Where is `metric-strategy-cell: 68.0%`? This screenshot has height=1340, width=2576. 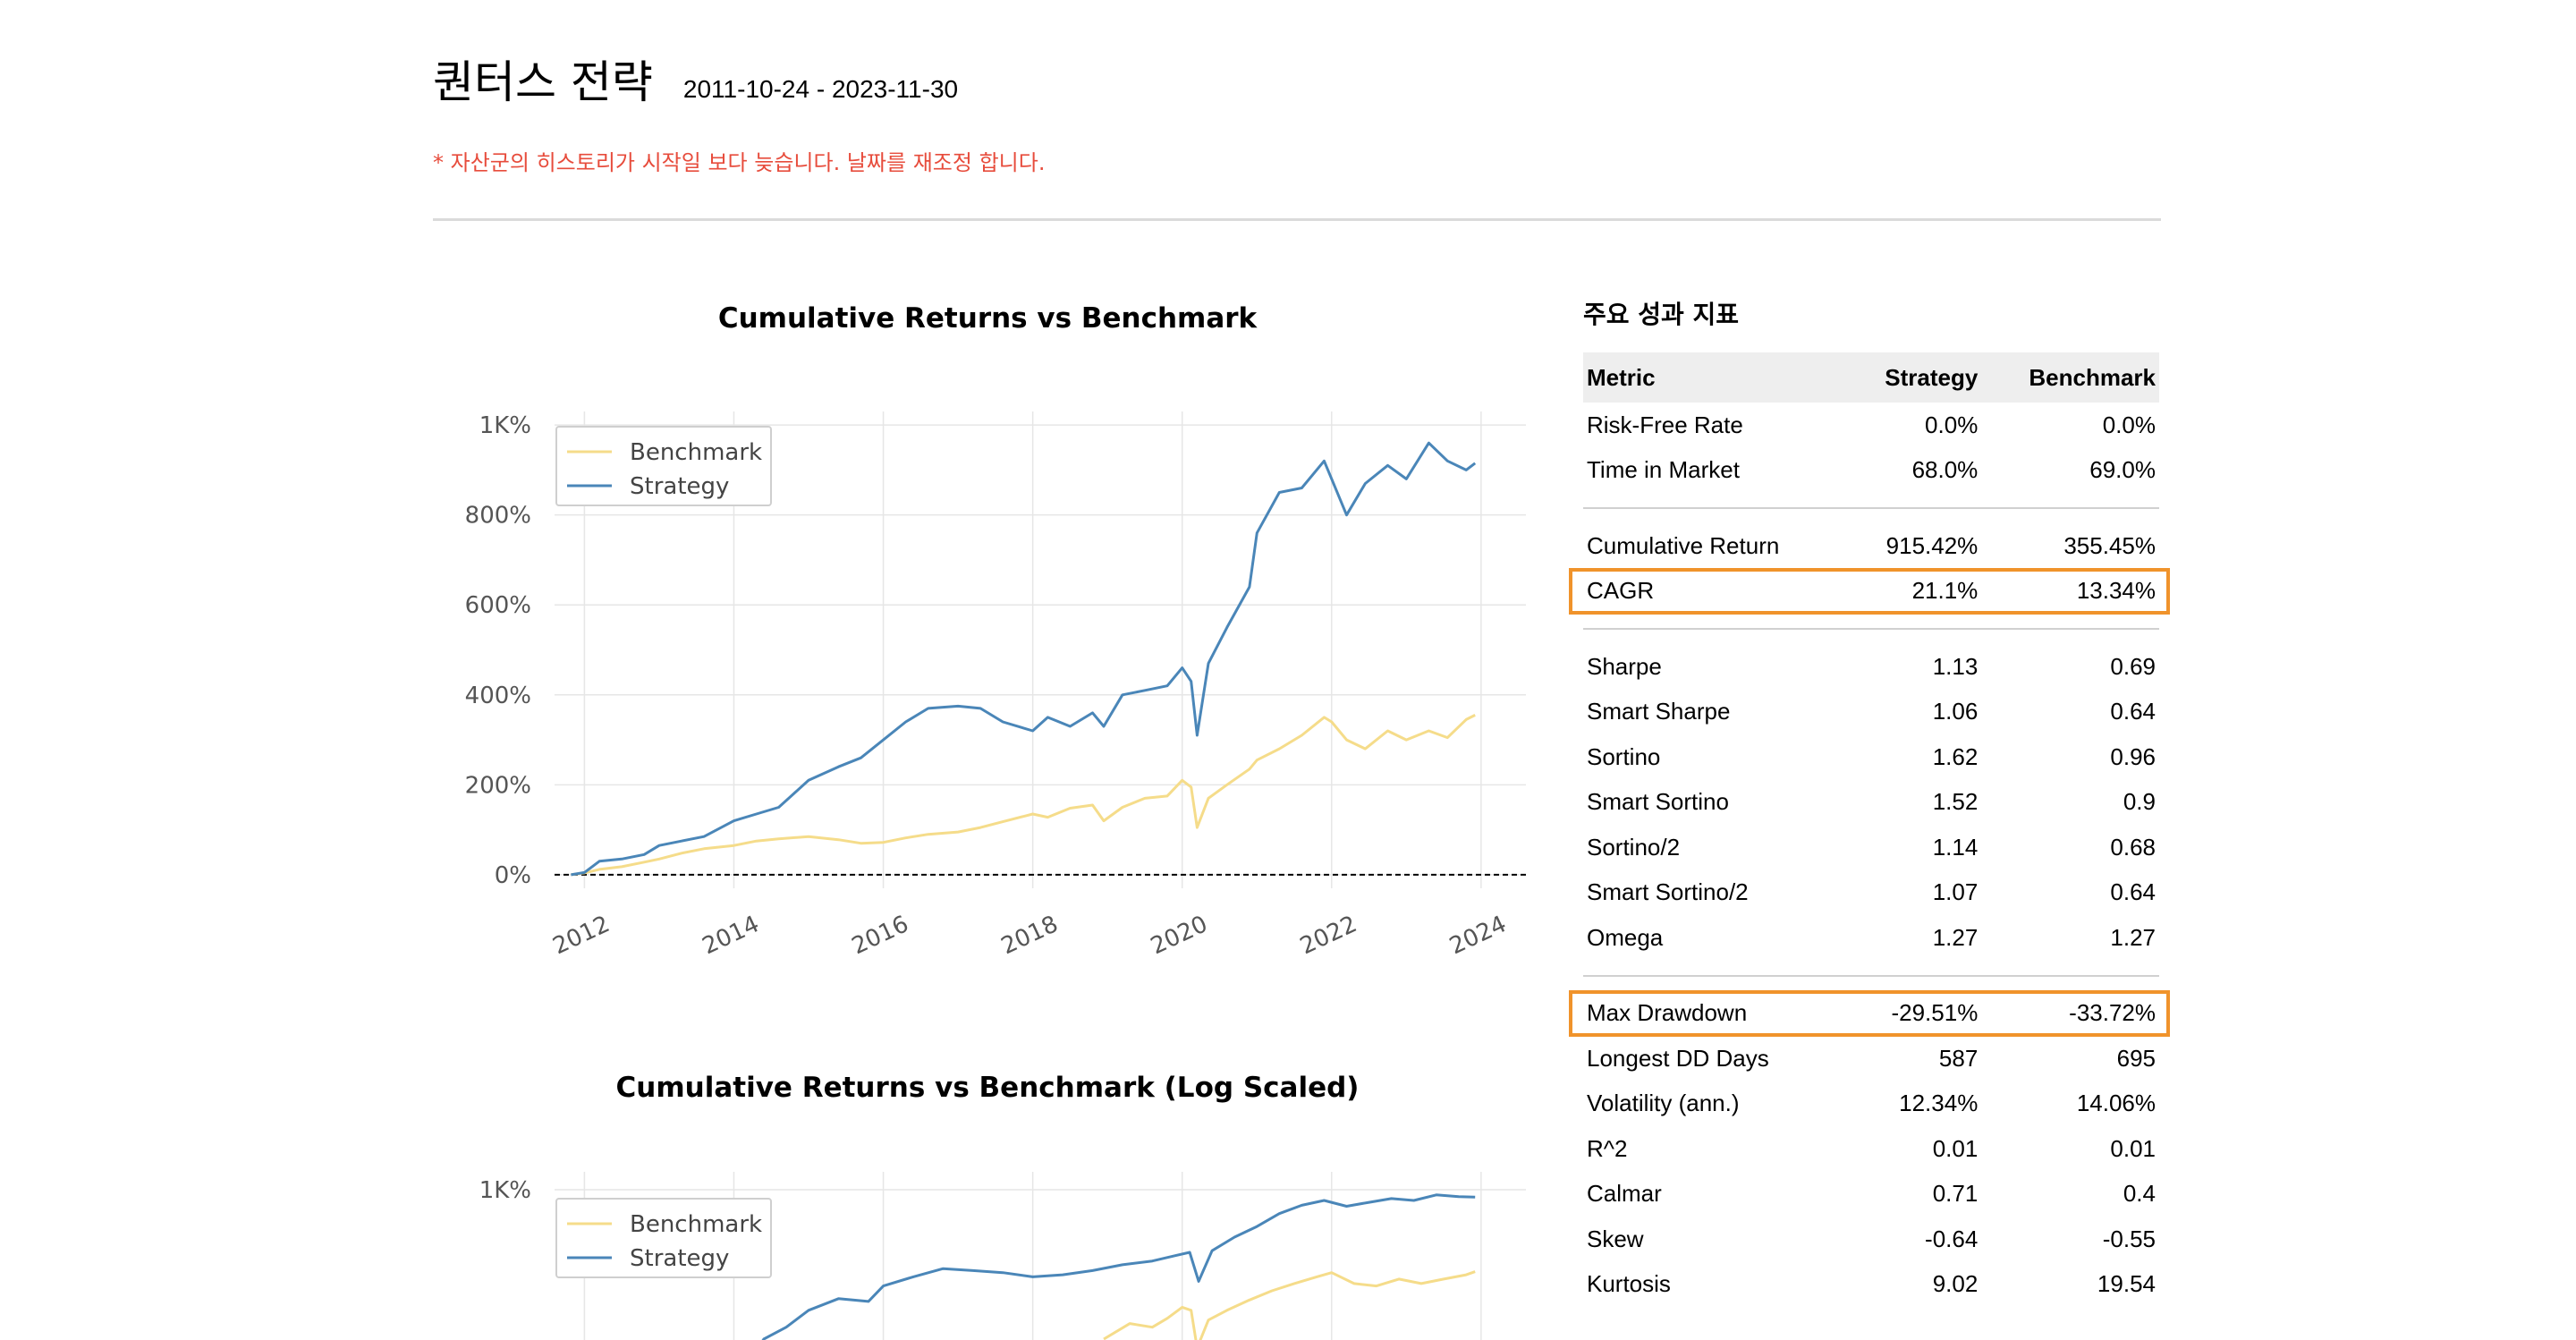 metric-strategy-cell: 68.0% is located at coordinates (1945, 470).